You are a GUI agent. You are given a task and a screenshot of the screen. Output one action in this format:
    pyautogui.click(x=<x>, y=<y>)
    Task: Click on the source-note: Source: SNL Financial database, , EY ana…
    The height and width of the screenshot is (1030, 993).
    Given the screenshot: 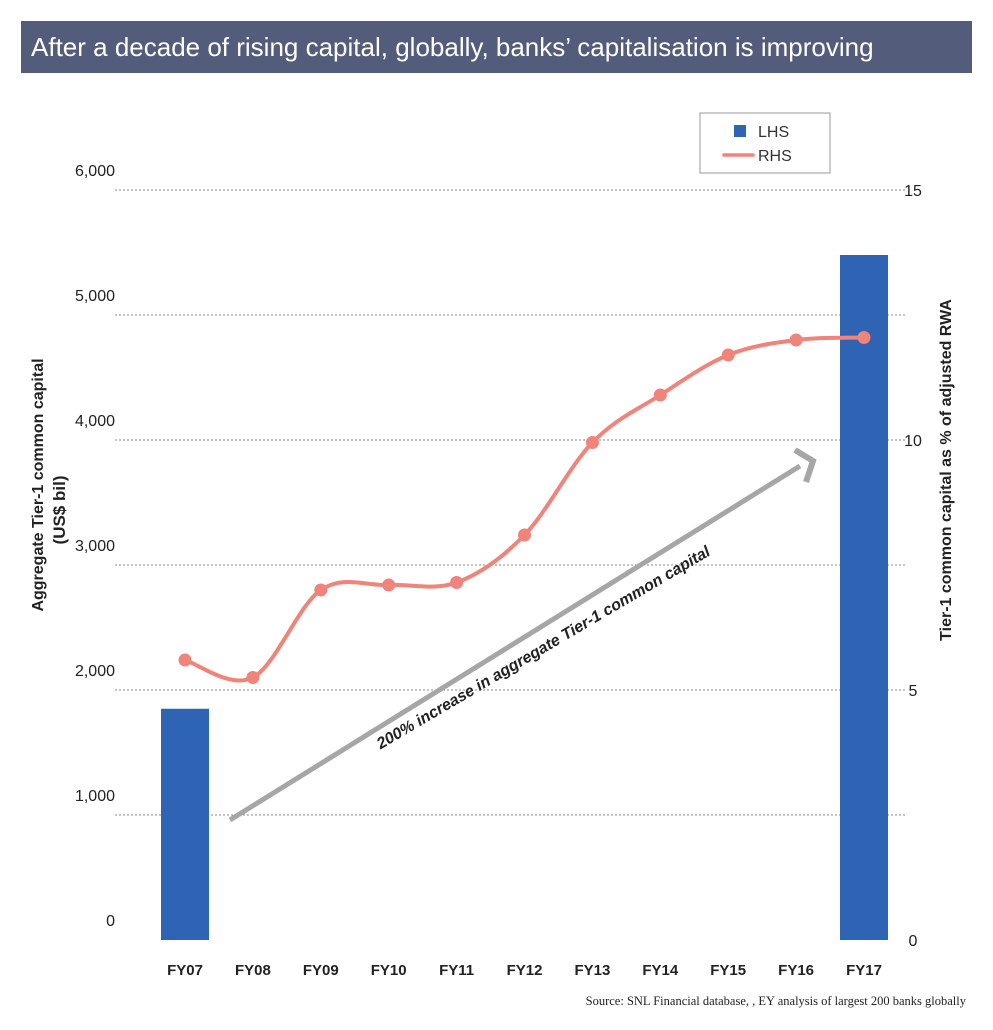 What is the action you would take?
    pyautogui.click(x=775, y=1001)
    